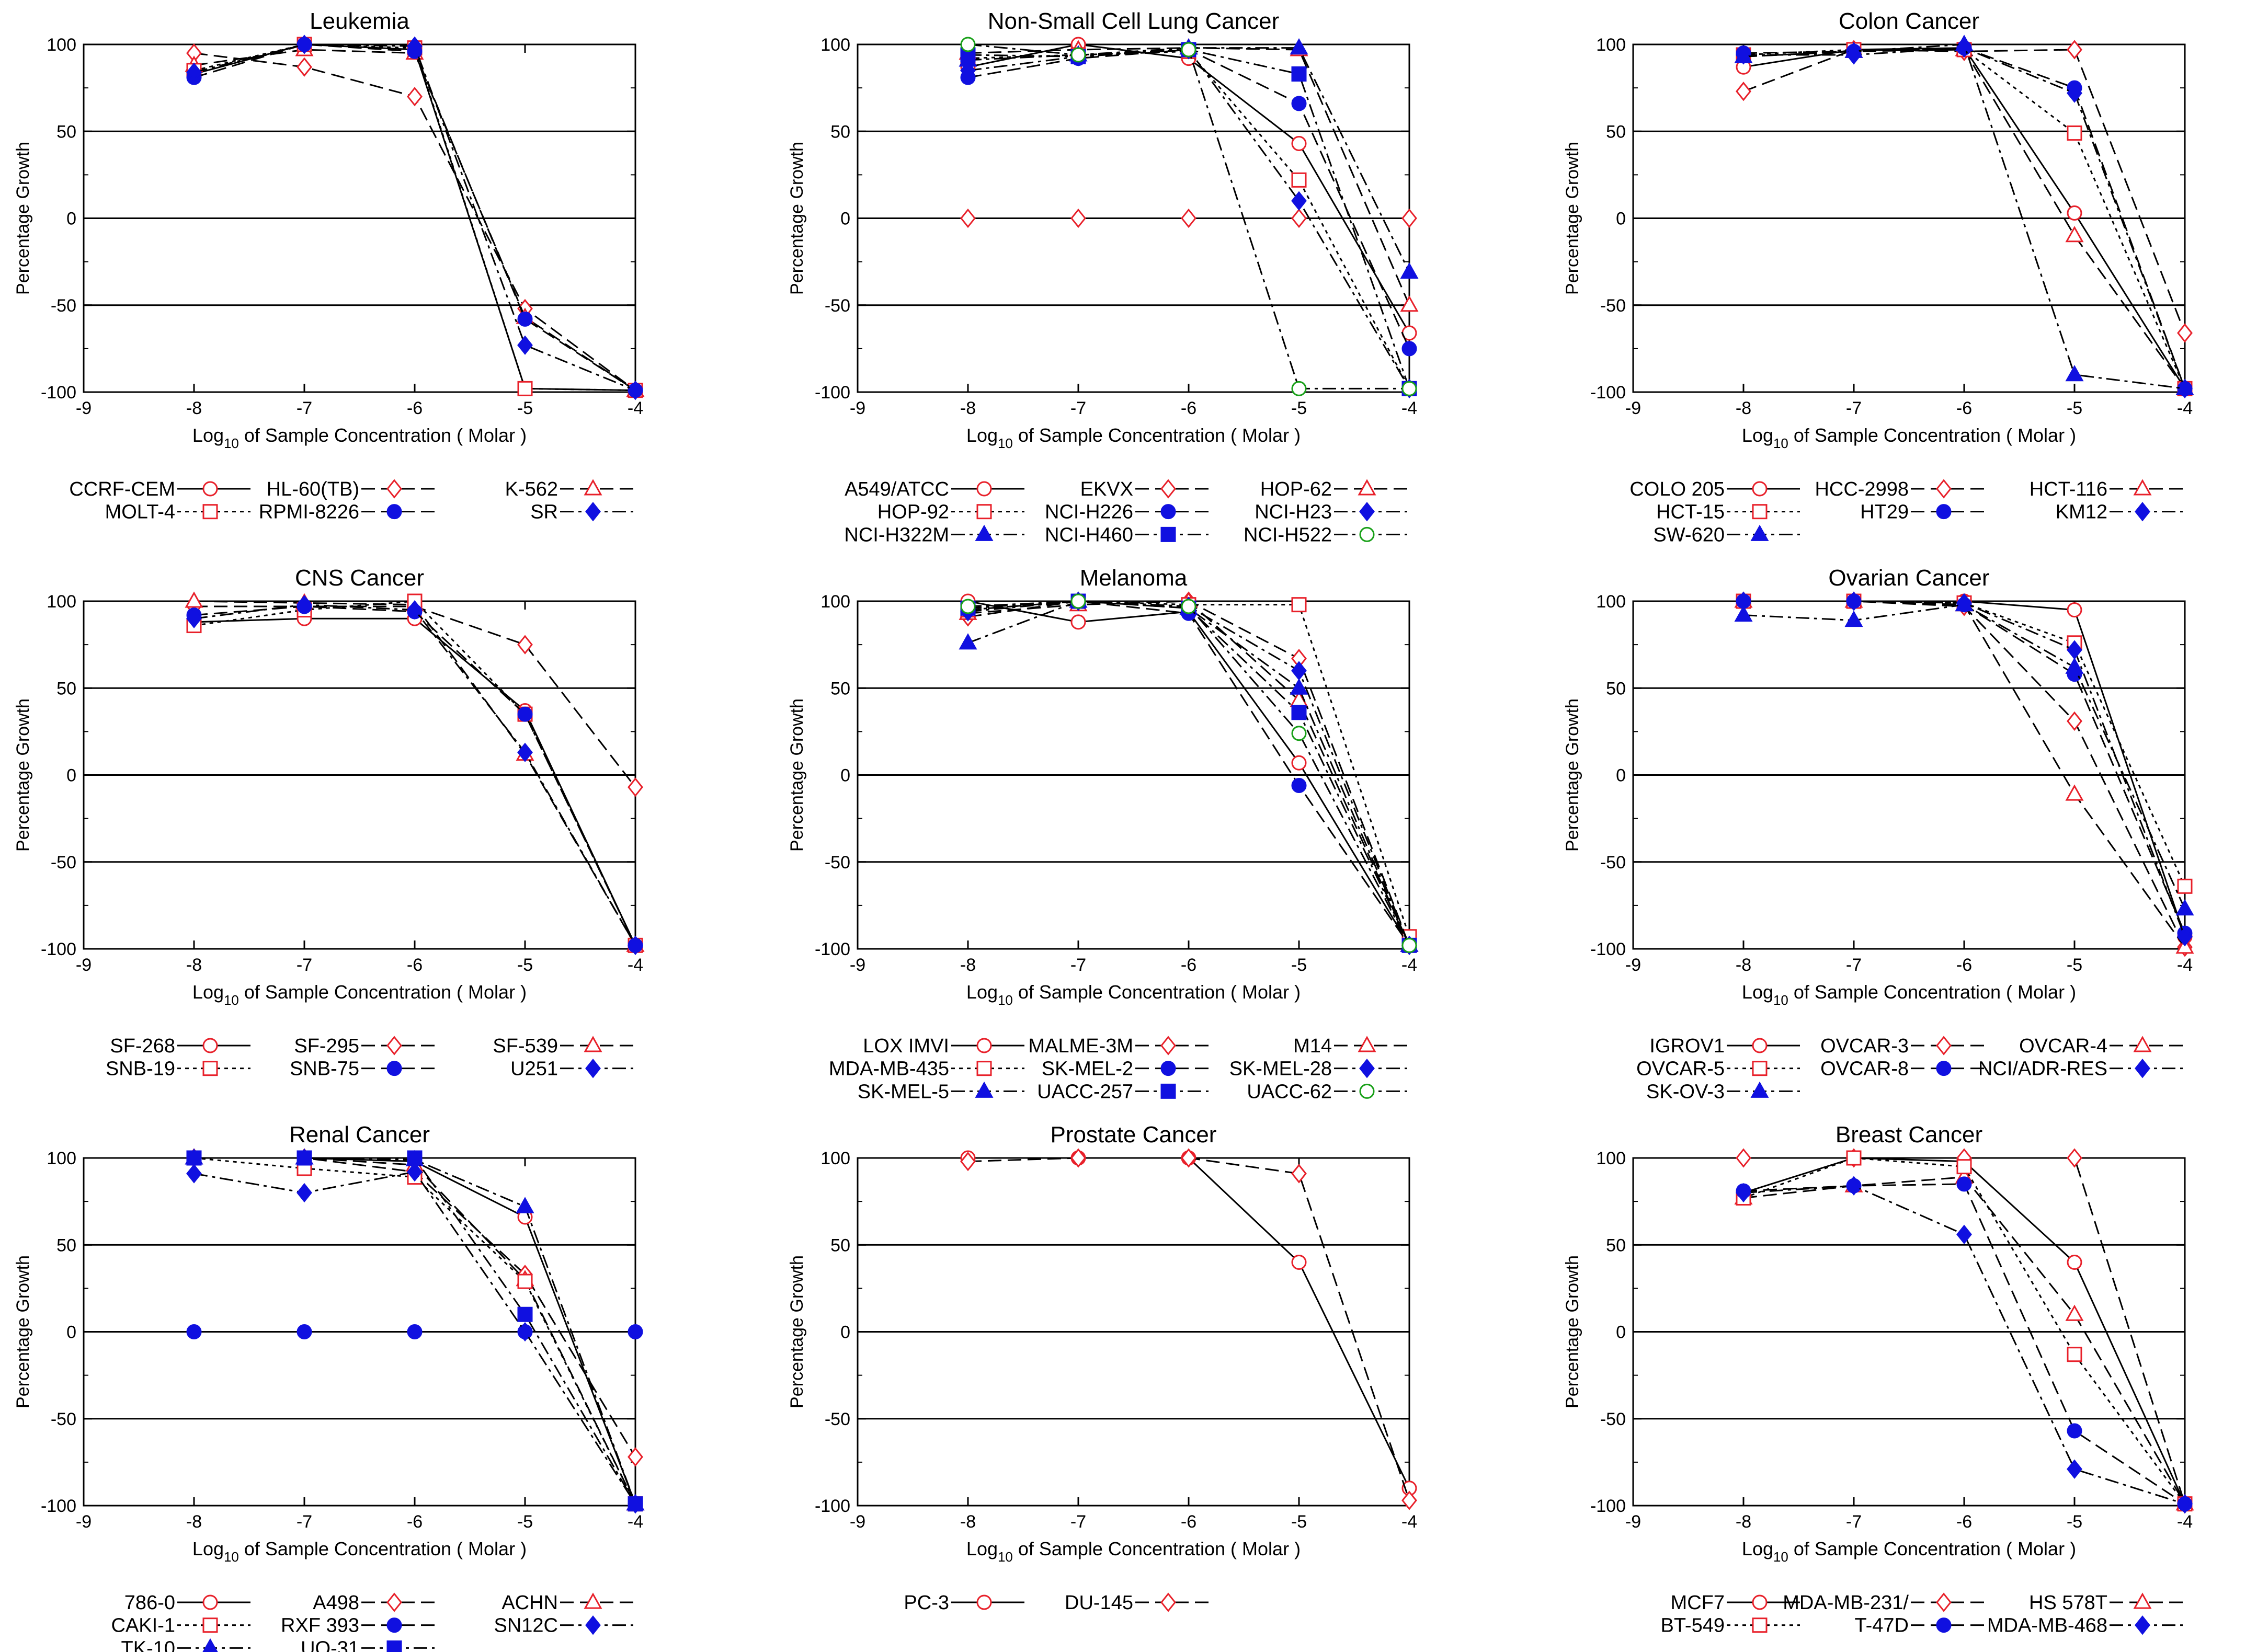  I want to click on legend-label: NCI/ADR-RES, so click(2043, 1069).